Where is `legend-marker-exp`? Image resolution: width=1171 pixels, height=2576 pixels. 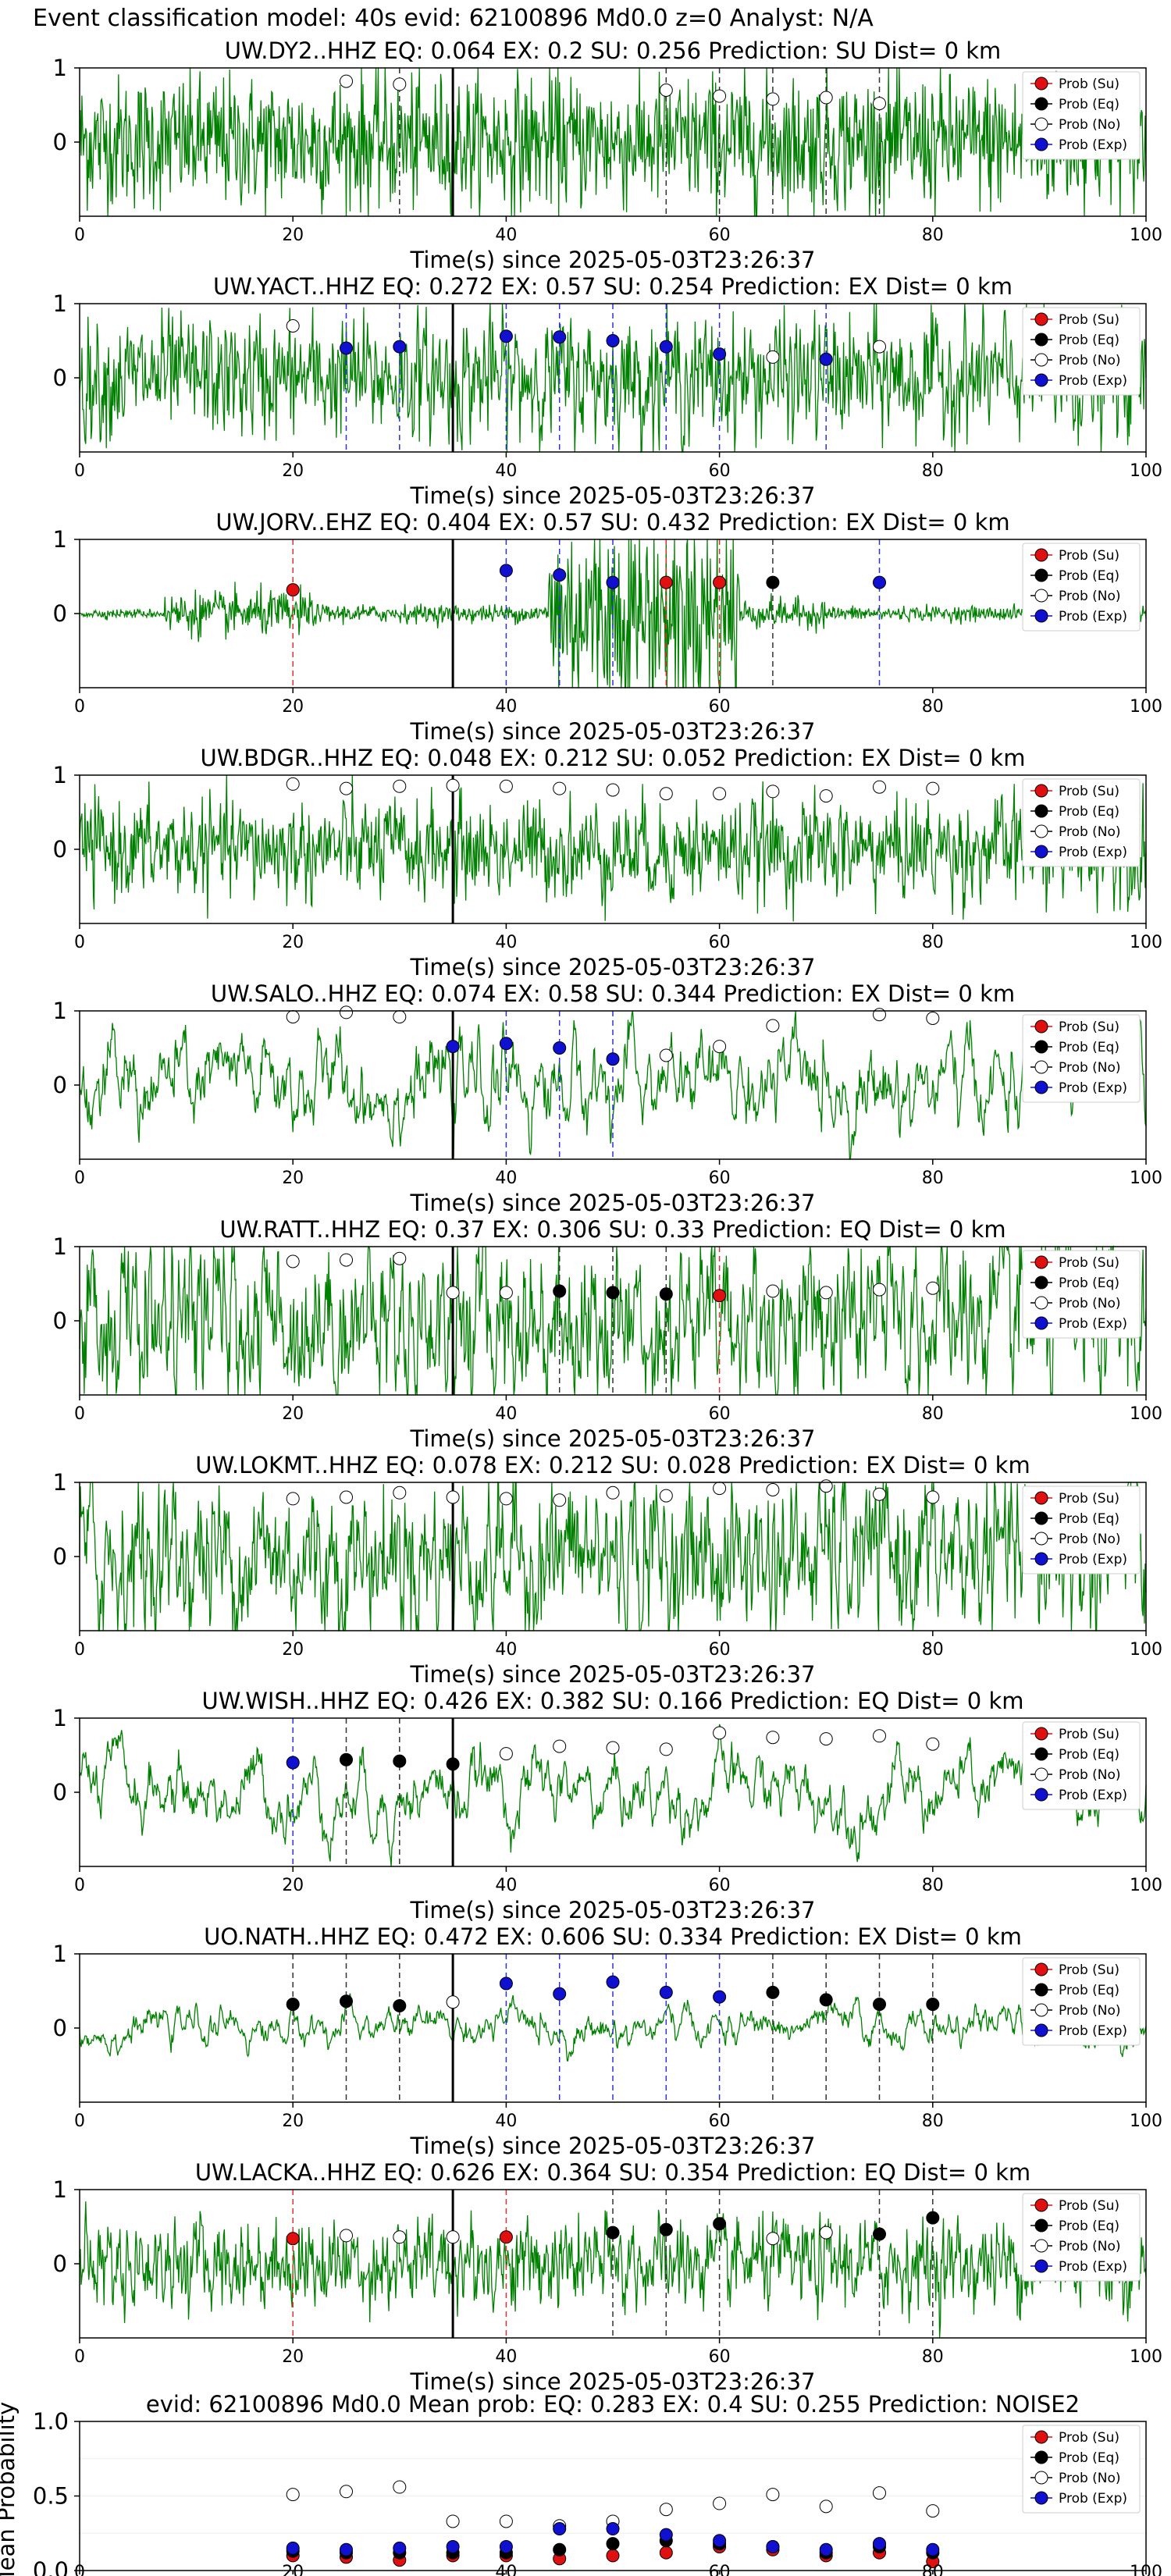 legend-marker-exp is located at coordinates (1041, 380).